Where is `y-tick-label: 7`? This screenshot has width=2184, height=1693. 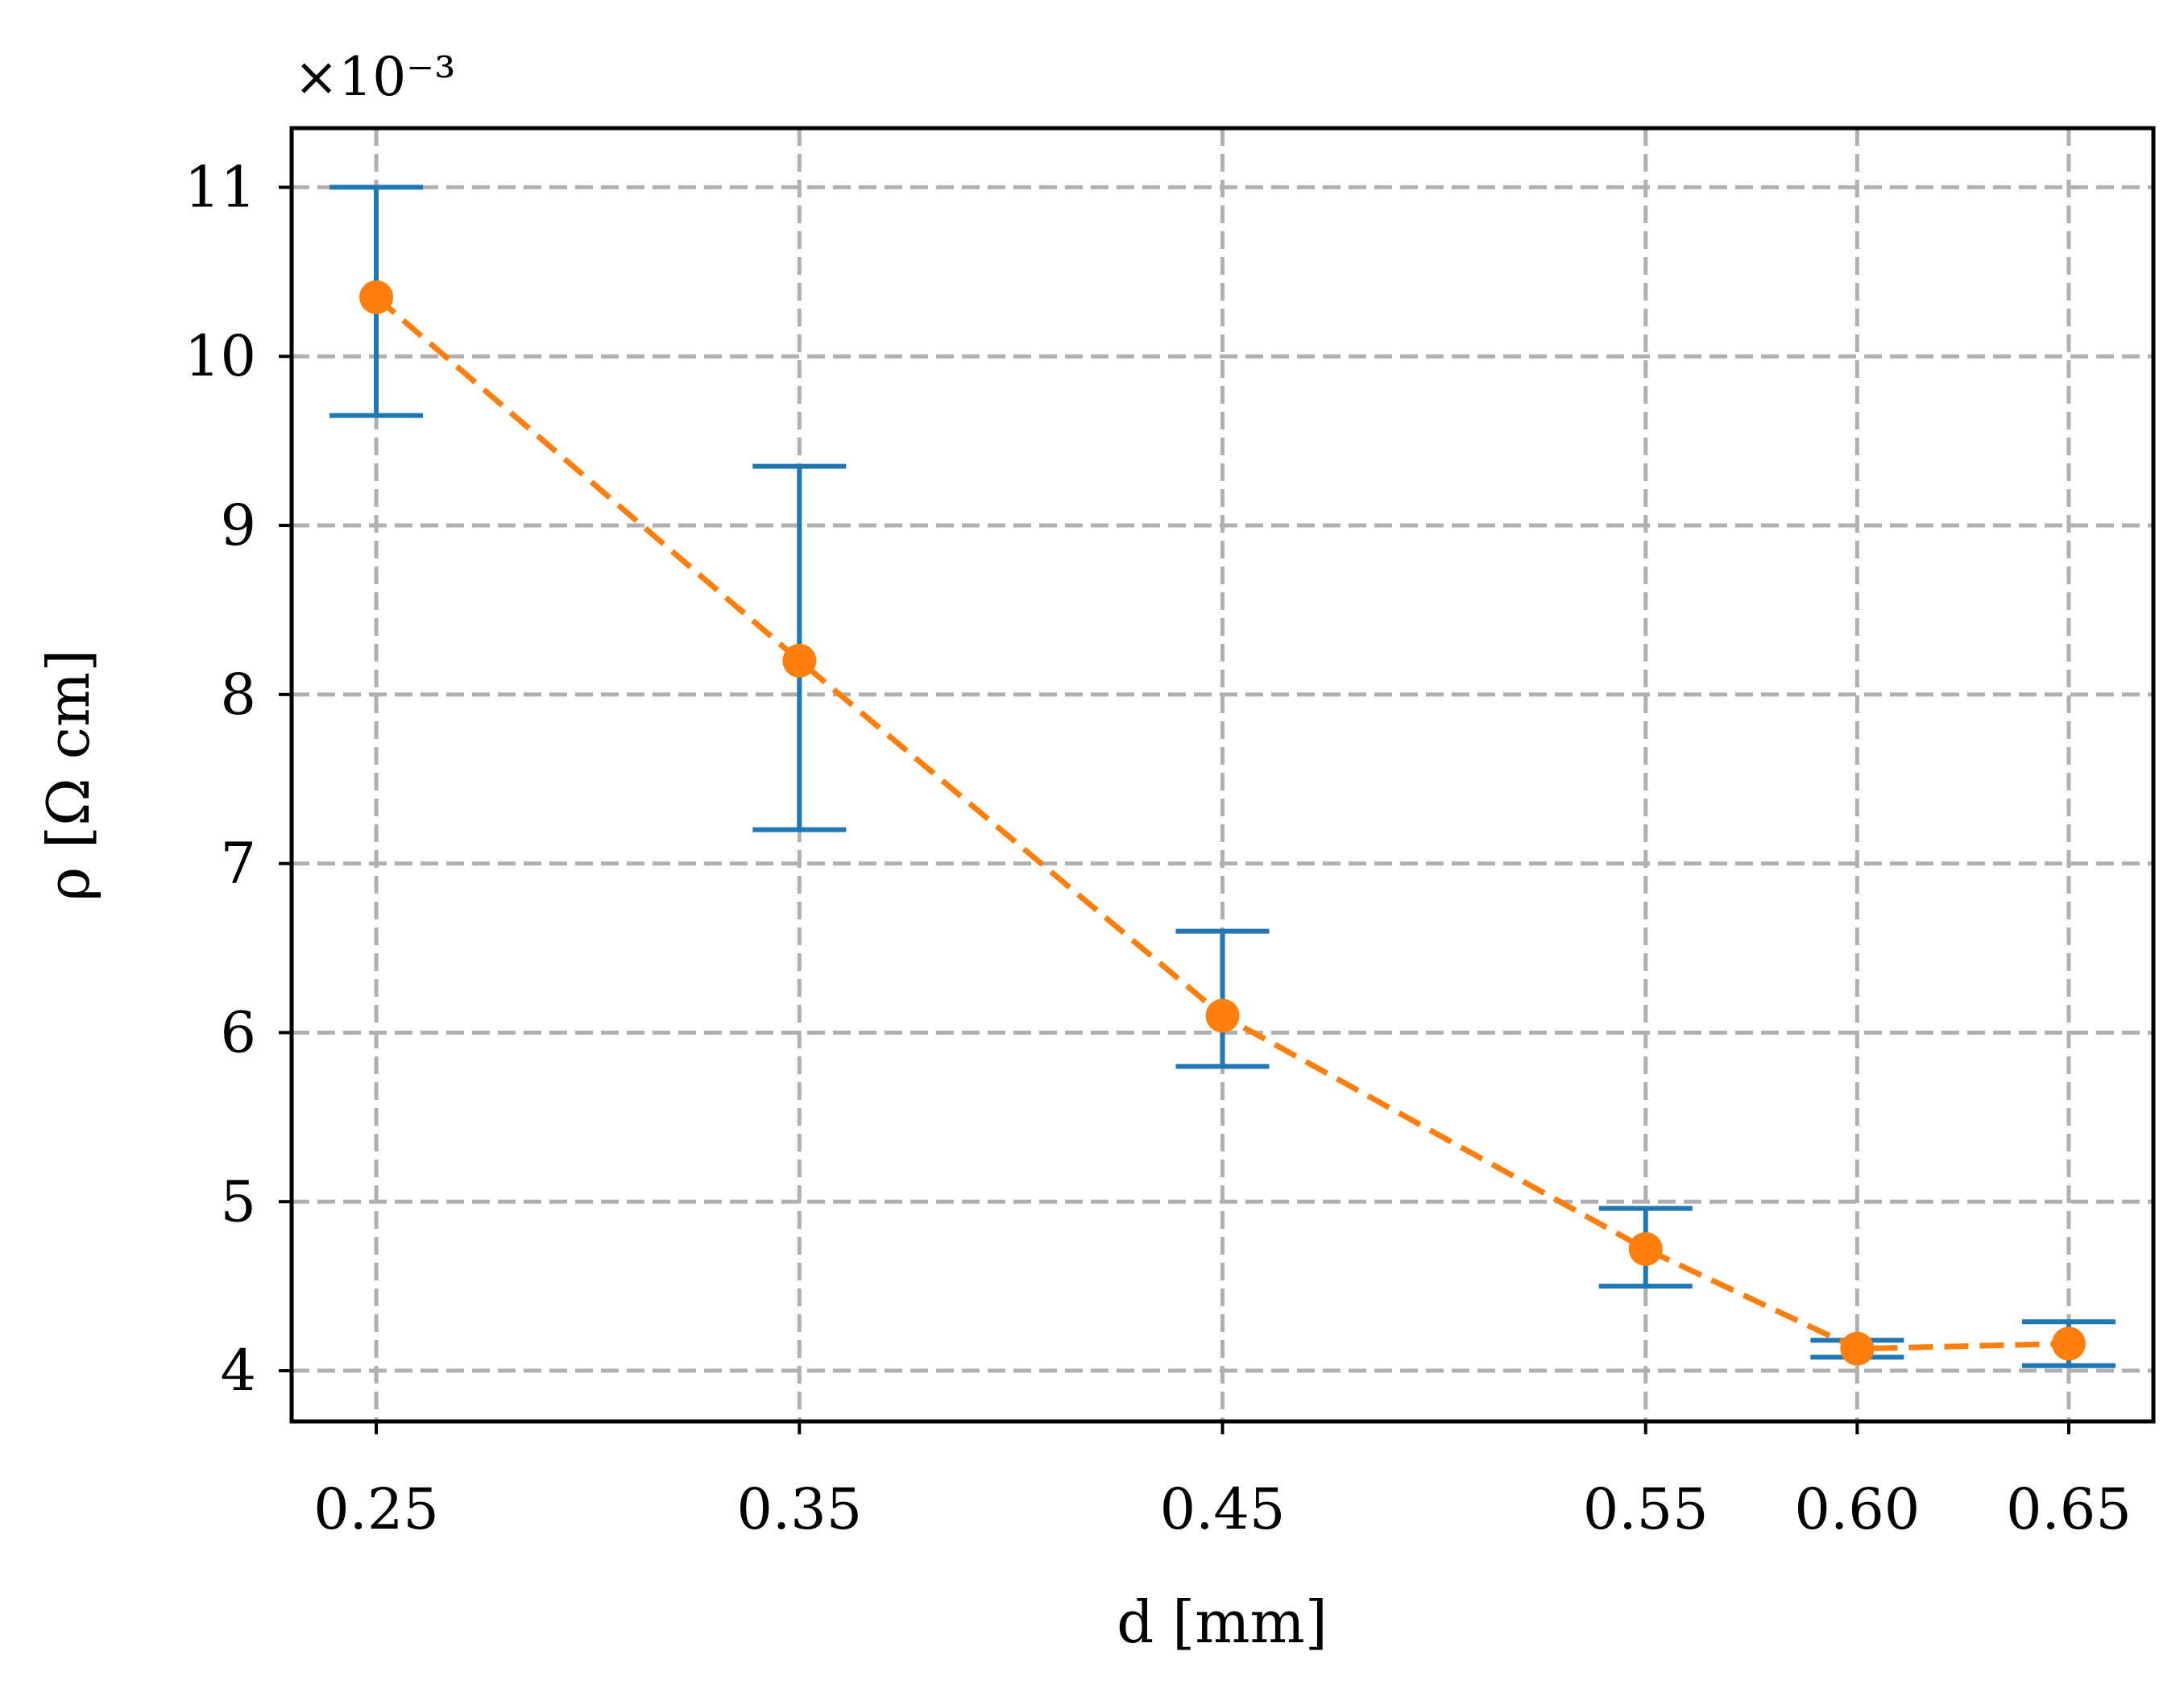 y-tick-label: 7 is located at coordinates (238, 864).